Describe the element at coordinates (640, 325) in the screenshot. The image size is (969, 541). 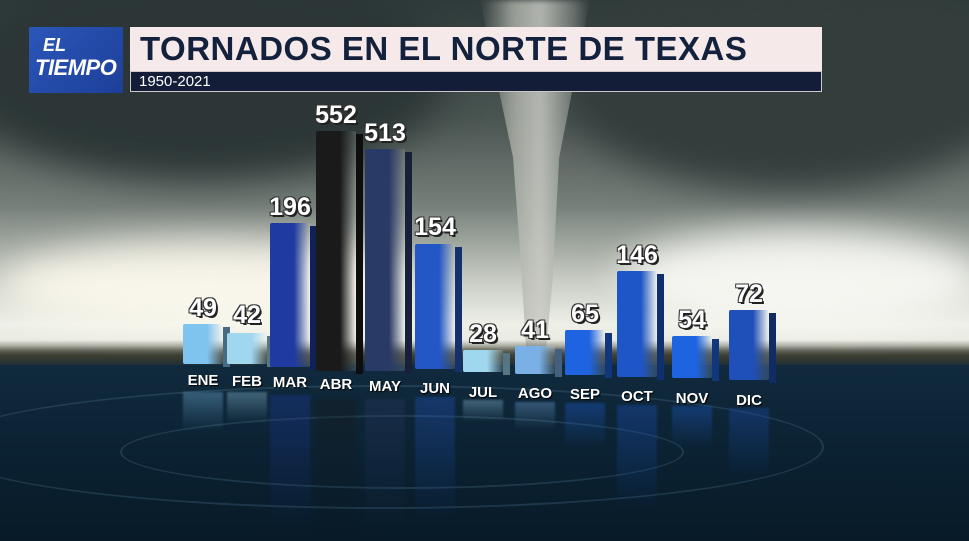
I see `bar-oct` at that location.